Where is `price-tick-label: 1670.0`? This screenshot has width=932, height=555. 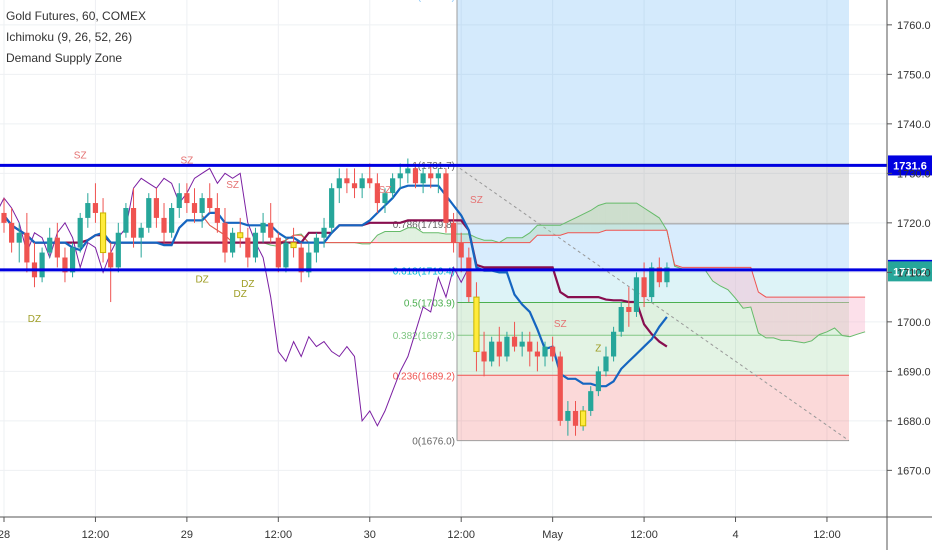 price-tick-label: 1670.0 is located at coordinates (914, 471).